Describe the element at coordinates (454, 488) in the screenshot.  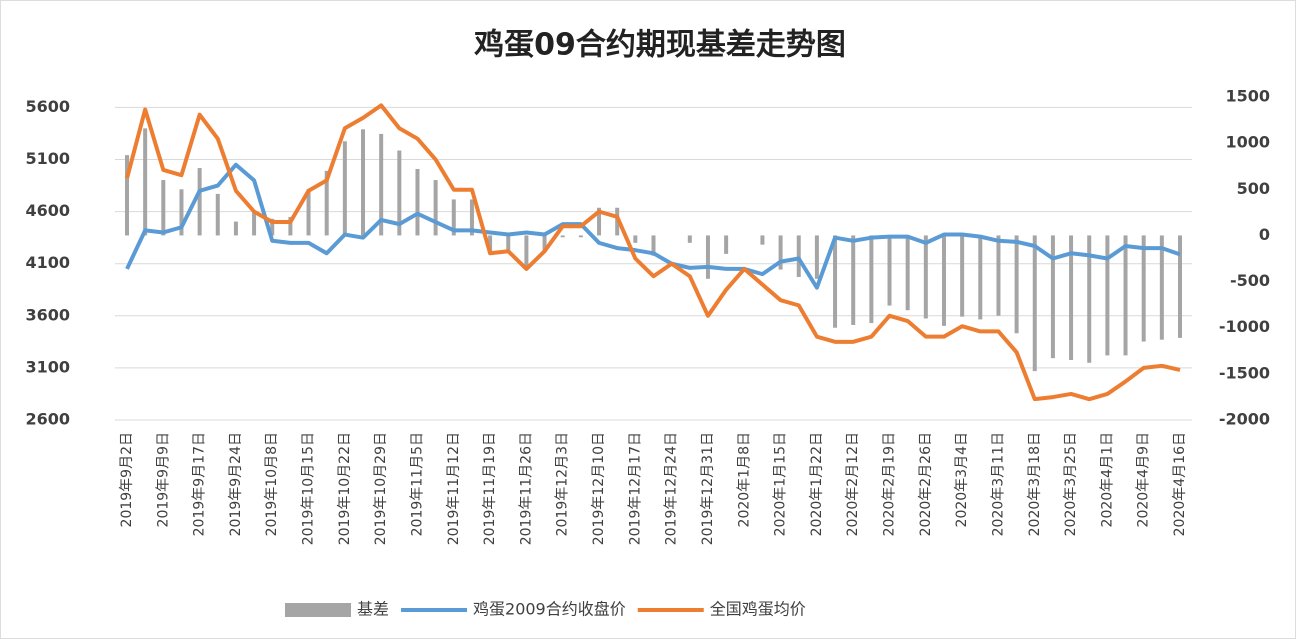
I see `x-tick-label: 2019年11月12日` at that location.